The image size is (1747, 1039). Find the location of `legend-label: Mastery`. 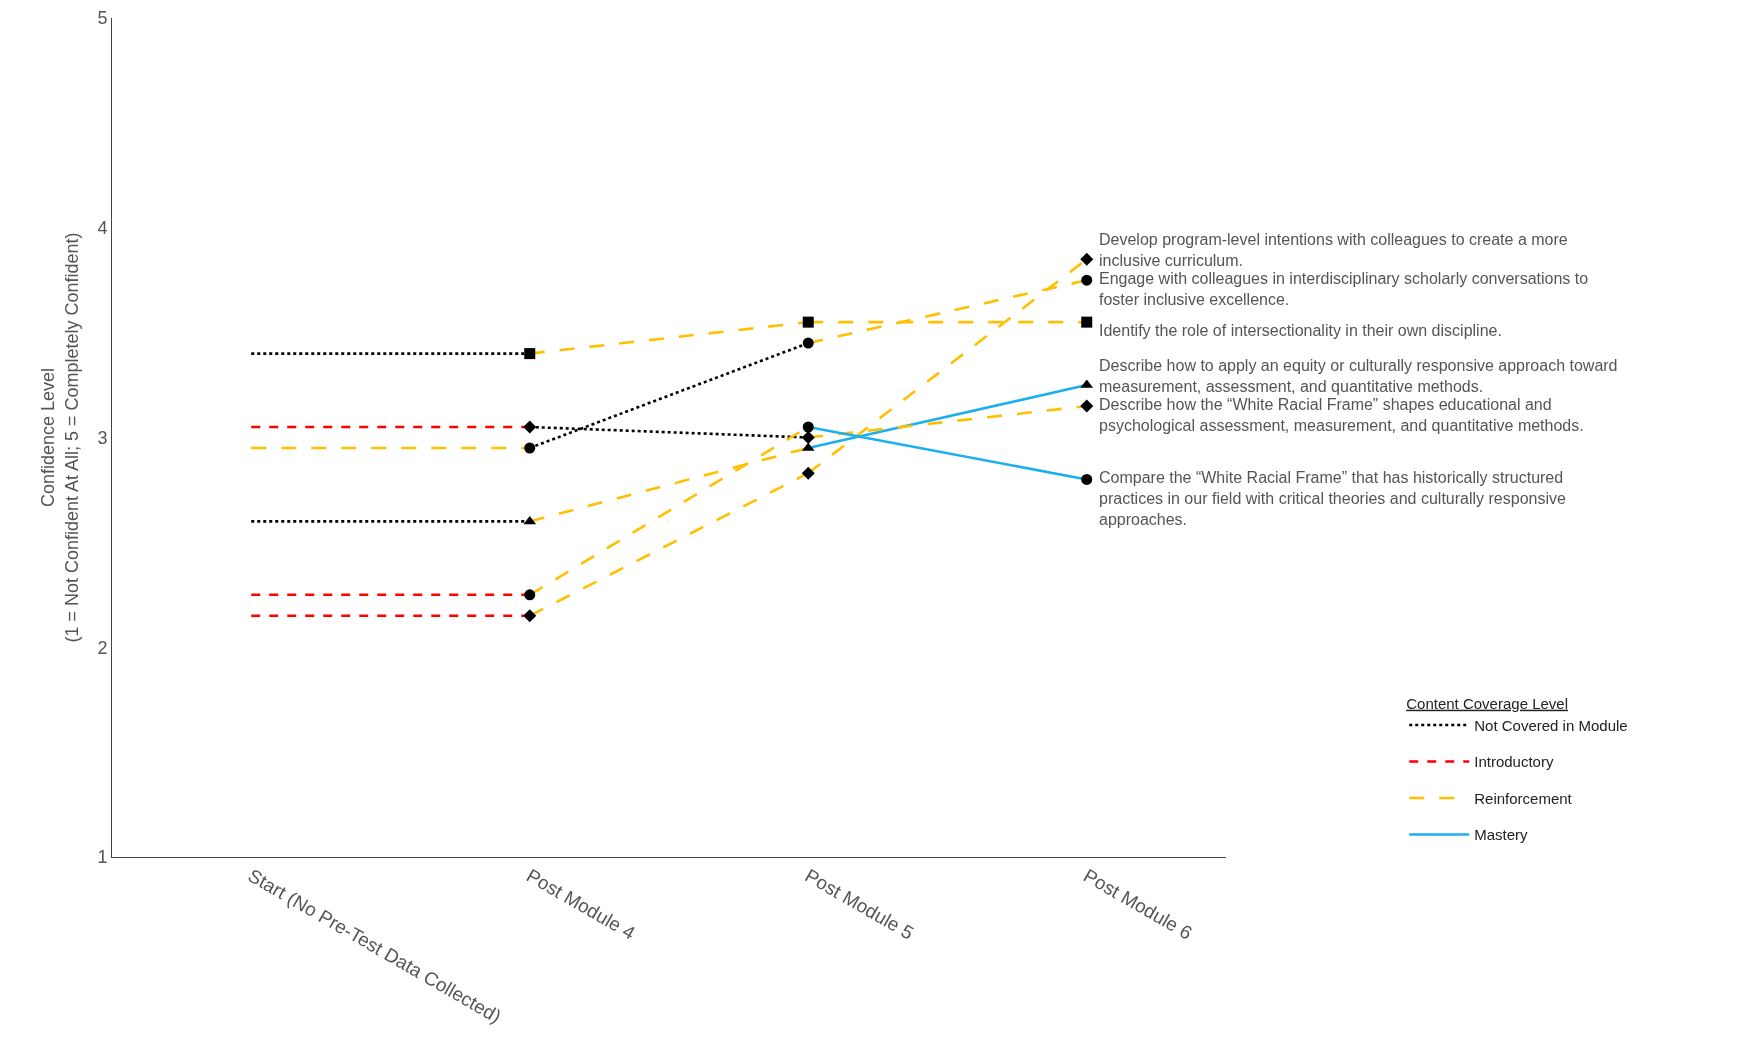

legend-label: Mastery is located at coordinates (1501, 835).